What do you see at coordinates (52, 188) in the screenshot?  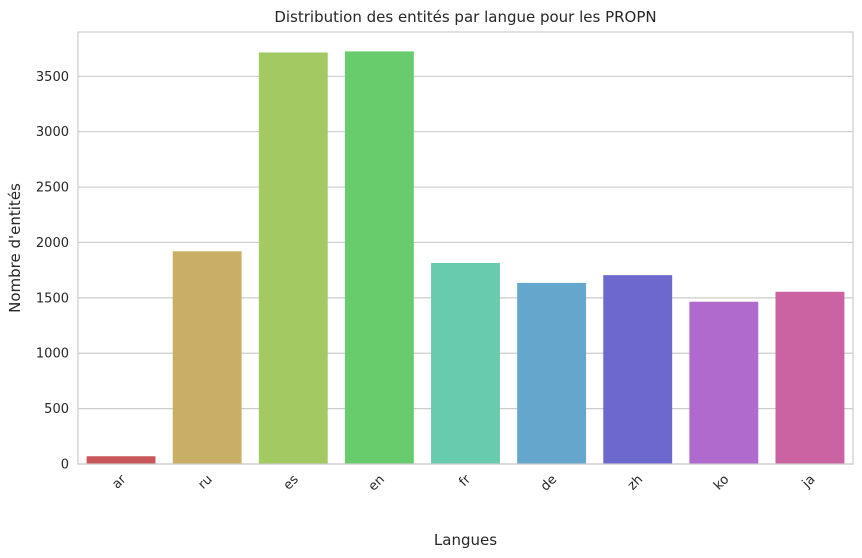 I see `y-tick-label: 2500` at bounding box center [52, 188].